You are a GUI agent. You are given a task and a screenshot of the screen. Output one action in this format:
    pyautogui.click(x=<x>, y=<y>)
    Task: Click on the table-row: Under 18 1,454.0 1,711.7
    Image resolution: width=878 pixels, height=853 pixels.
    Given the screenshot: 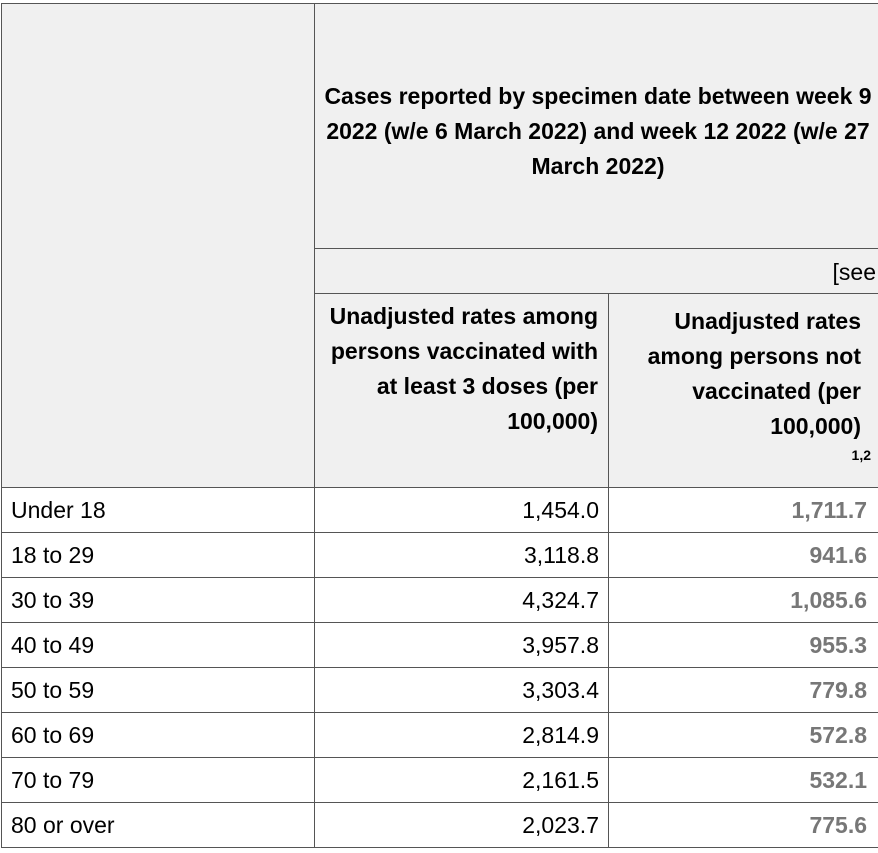 What is the action you would take?
    pyautogui.click(x=439, y=510)
    